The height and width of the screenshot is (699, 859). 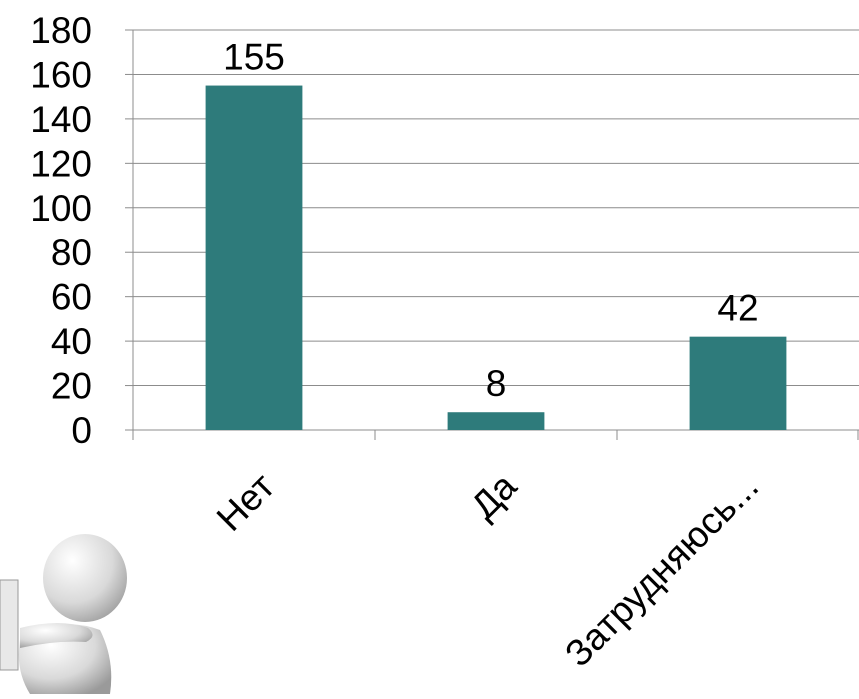 I want to click on y-tick-label: 20, so click(x=71, y=386).